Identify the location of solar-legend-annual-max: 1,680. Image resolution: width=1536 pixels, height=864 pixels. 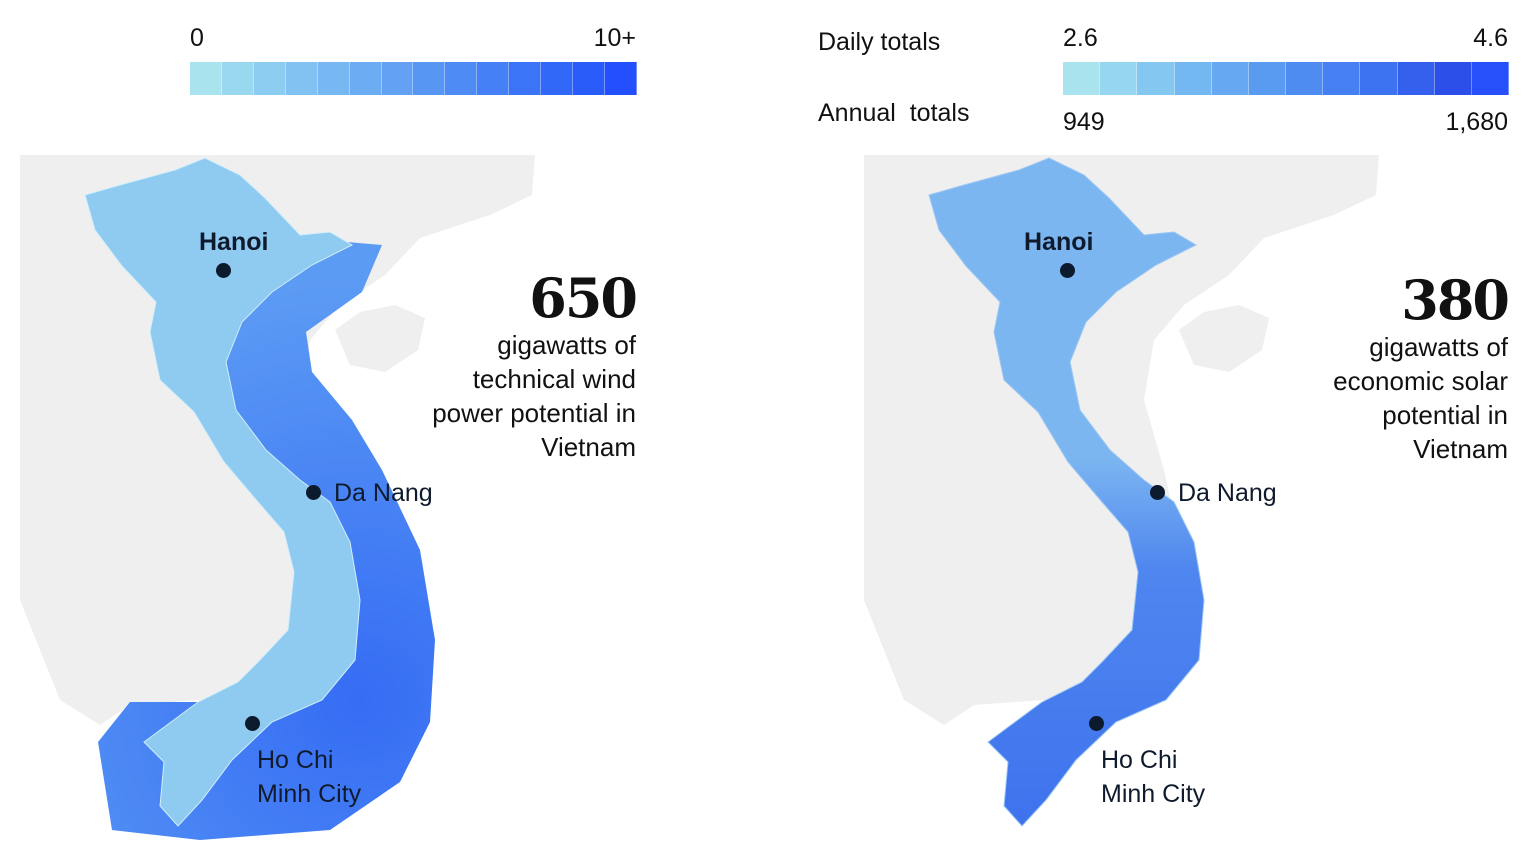
(1476, 122).